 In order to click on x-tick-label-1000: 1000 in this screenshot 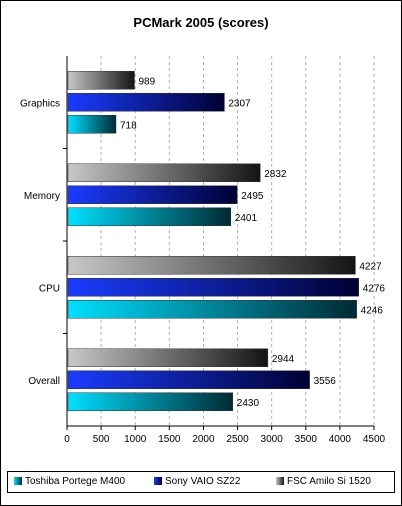, I will do `click(135, 439)`.